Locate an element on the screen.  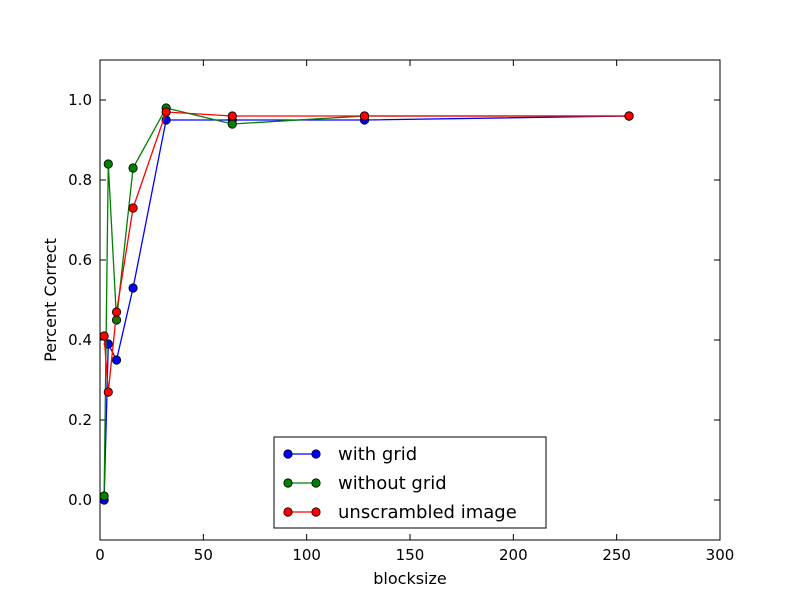
y-tick-label: 1.0 is located at coordinates (80, 100).